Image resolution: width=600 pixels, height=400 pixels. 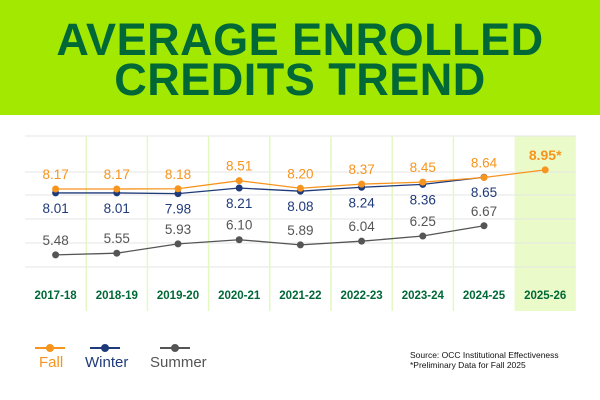 What do you see at coordinates (117, 238) in the screenshot?
I see `data-label-summer: 5.55` at bounding box center [117, 238].